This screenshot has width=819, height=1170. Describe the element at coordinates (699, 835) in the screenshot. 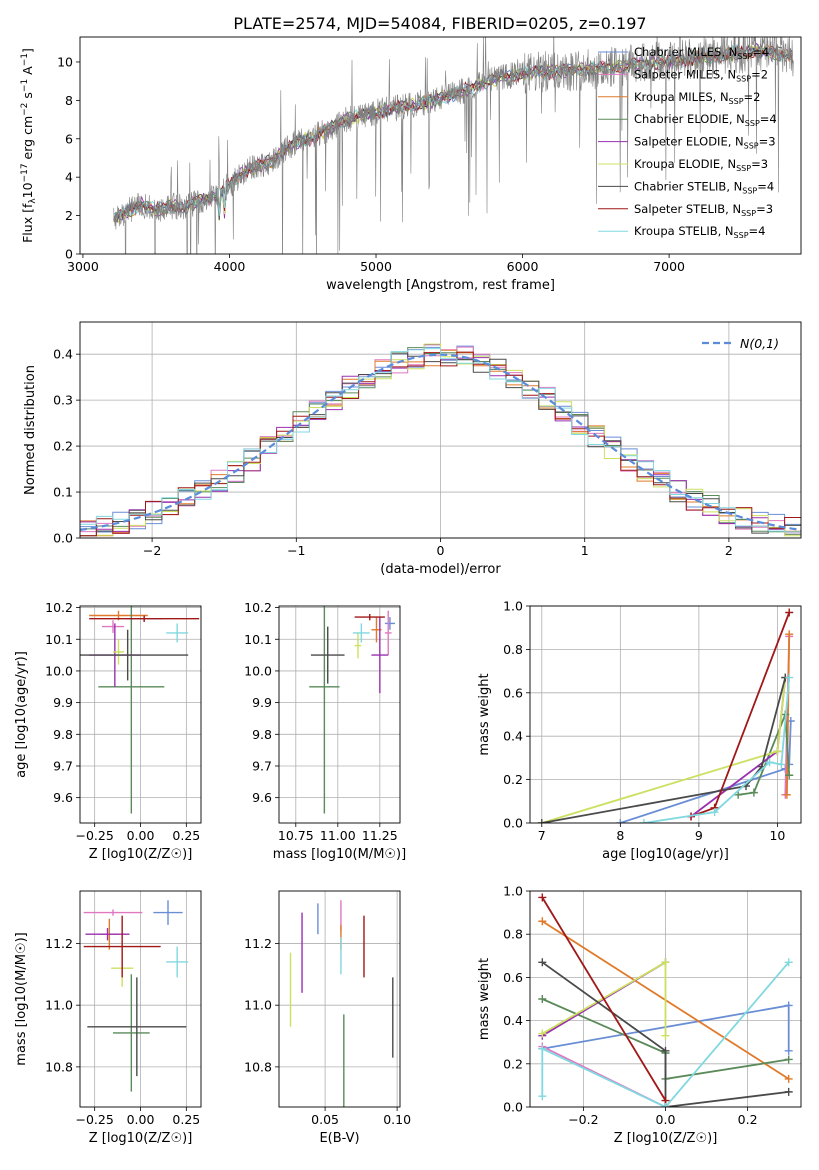

I see `x-tick-label: 9` at that location.